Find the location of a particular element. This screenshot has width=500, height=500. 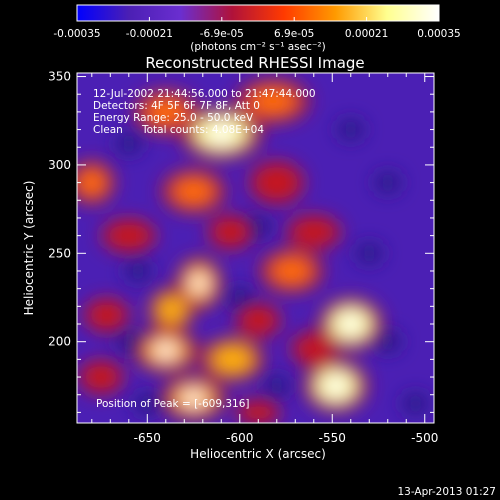

colorbar-tick-label: -0.00035 is located at coordinates (76, 34).